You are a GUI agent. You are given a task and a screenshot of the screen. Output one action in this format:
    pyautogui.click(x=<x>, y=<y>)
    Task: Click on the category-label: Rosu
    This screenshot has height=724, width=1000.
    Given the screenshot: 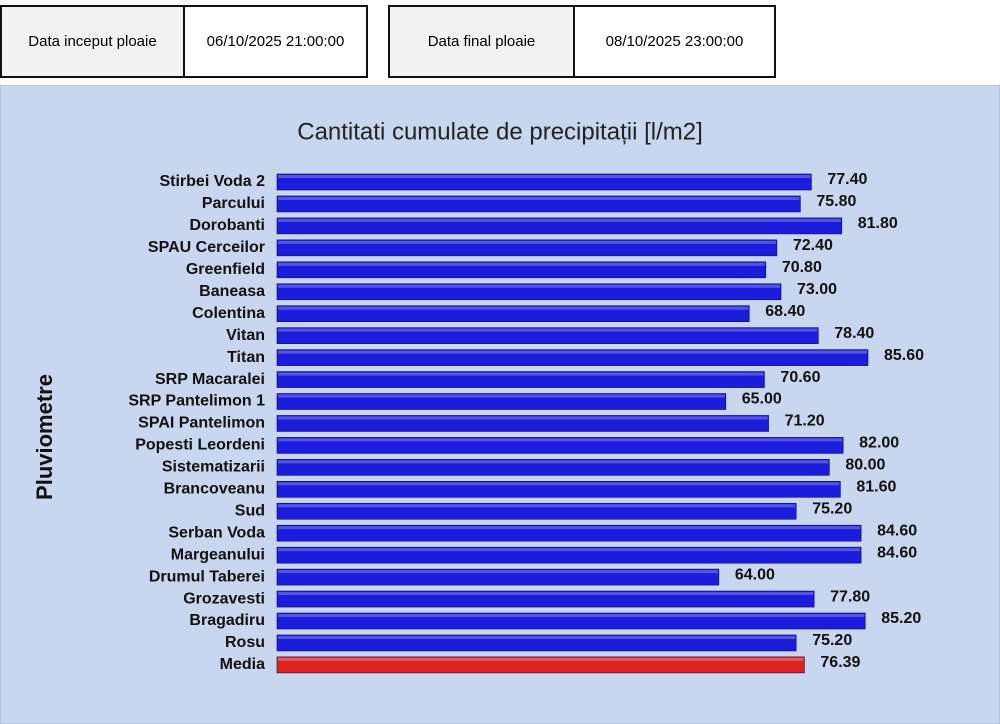 What is the action you would take?
    pyautogui.click(x=245, y=642)
    